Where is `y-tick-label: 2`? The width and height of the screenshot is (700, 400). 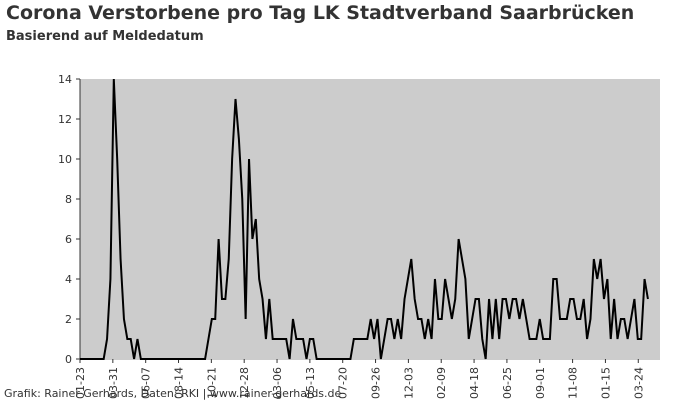 y-tick-label: 2 is located at coordinates (68, 319).